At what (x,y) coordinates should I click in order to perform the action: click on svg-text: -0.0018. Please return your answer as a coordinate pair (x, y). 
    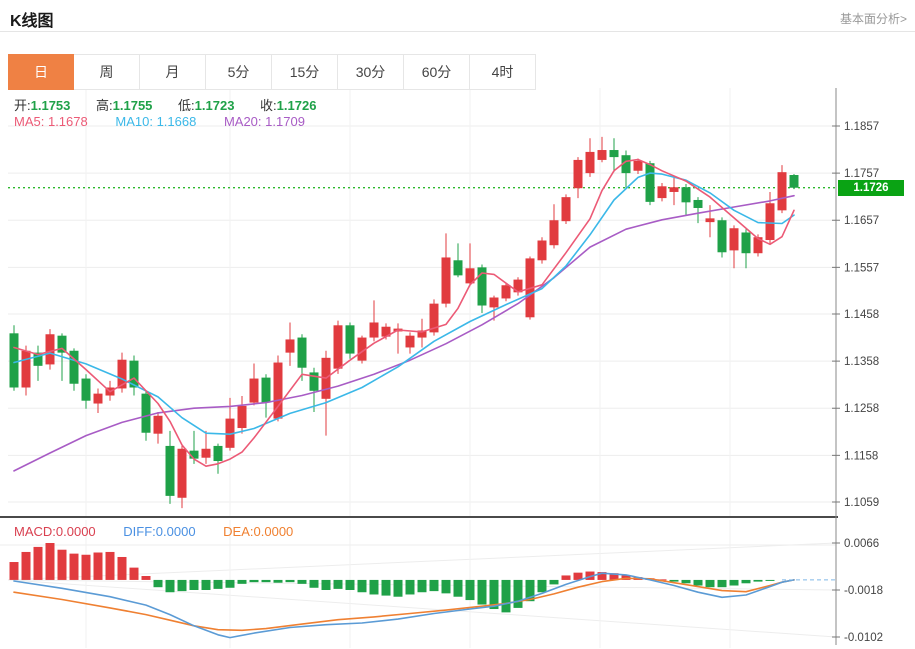
    Looking at the image, I should click on (863, 591).